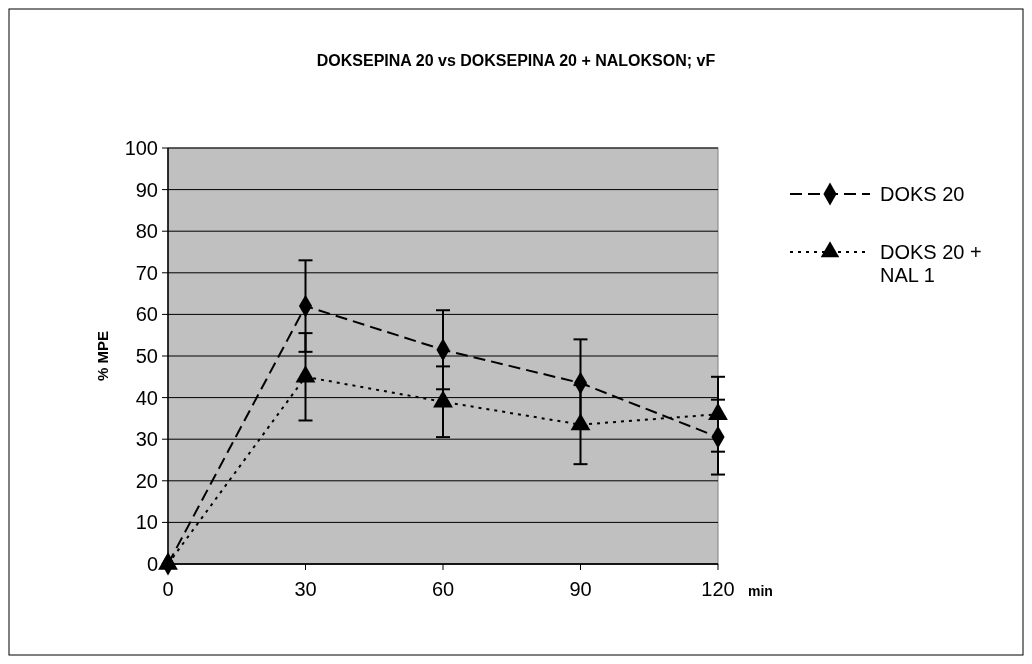 This screenshot has width=1032, height=664. Describe the element at coordinates (102, 356) in the screenshot. I see `y-axis-title: % MPE` at that location.